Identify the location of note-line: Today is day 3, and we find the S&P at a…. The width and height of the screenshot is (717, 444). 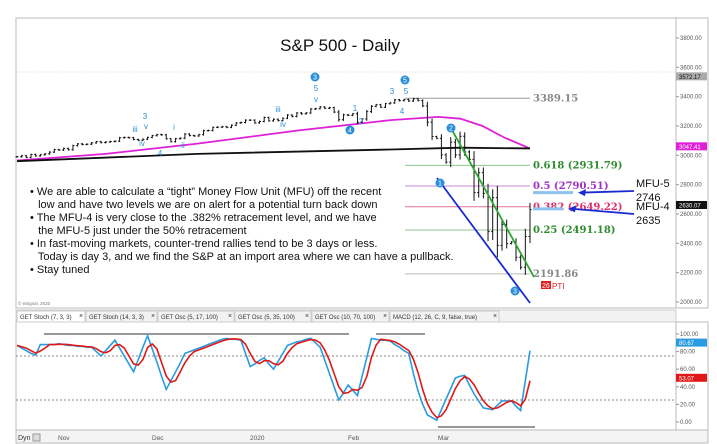
(243, 257).